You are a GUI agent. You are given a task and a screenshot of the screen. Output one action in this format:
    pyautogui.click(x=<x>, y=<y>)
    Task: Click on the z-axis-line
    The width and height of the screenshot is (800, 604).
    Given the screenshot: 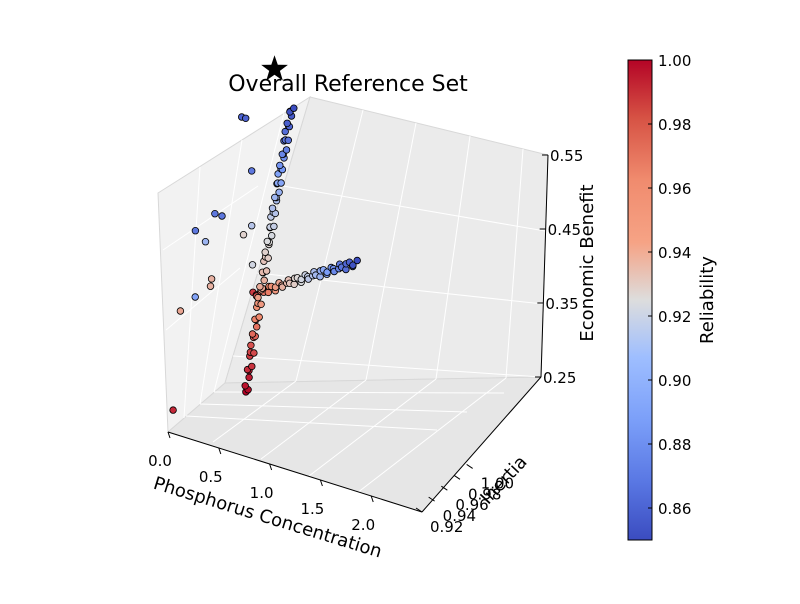 What is the action you would take?
    pyautogui.click(x=544, y=266)
    